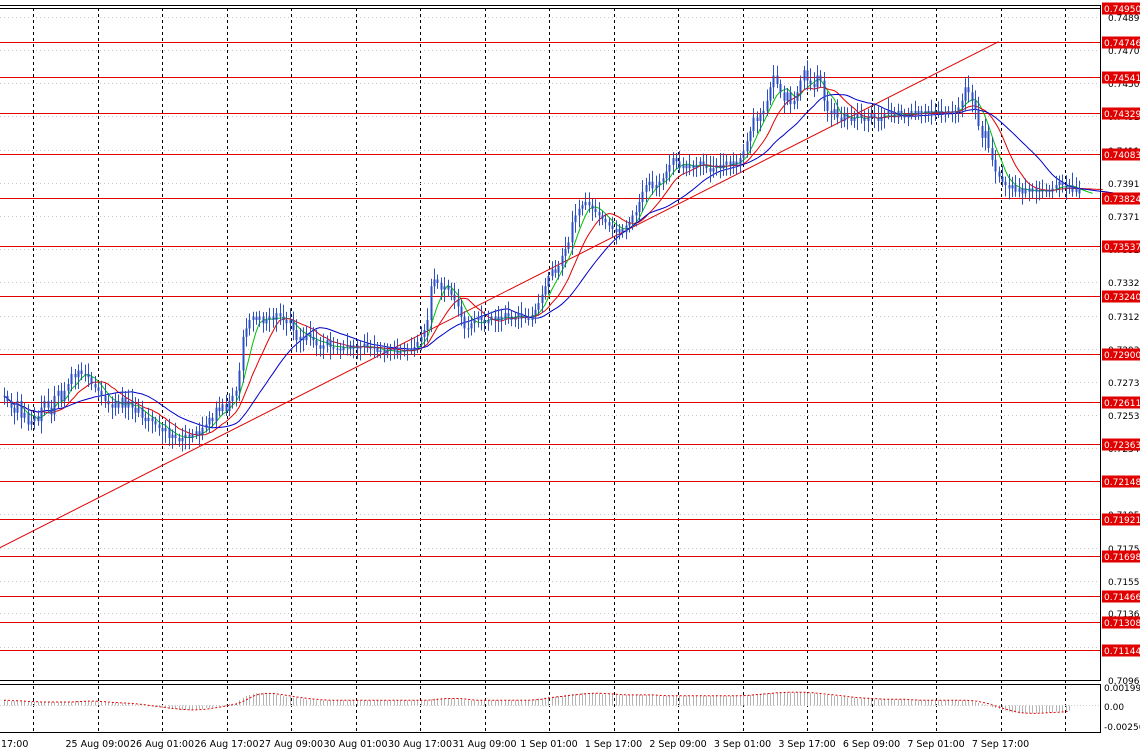  What do you see at coordinates (1122, 10) in the screenshot?
I see `price-level-label: 0.74950` at bounding box center [1122, 10].